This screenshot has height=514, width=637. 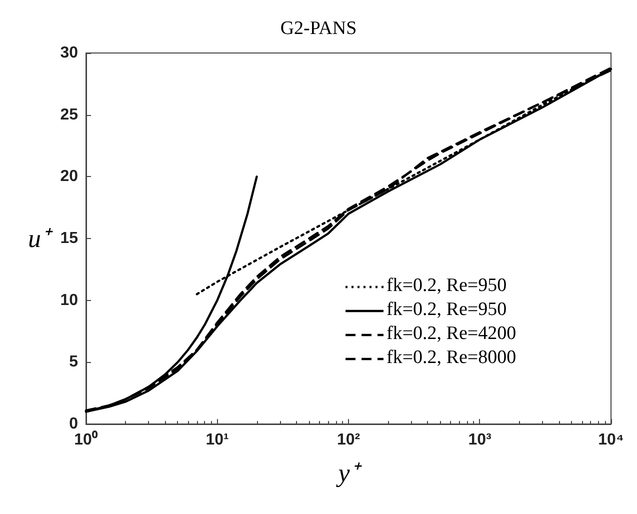 What do you see at coordinates (69, 300) in the screenshot?
I see `y-tick-label: 10` at bounding box center [69, 300].